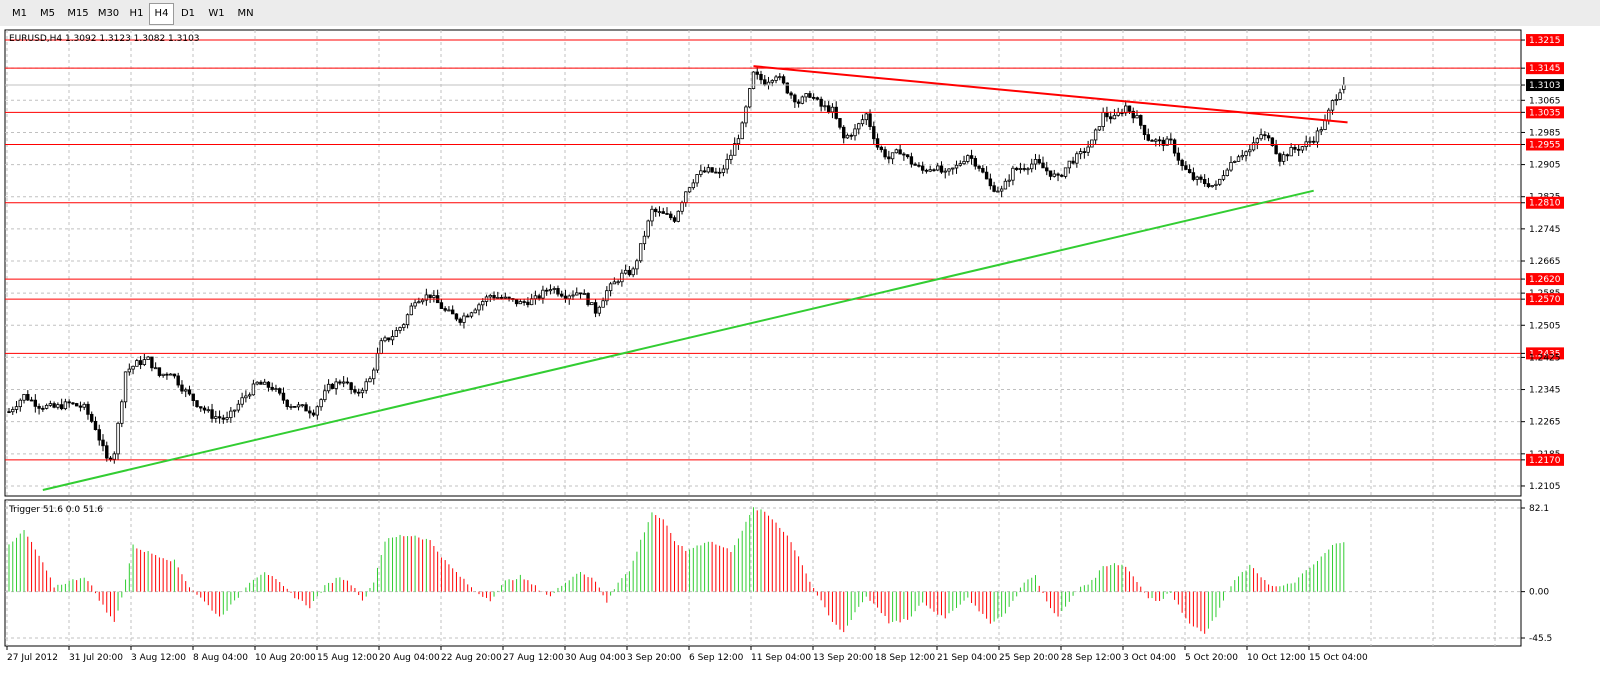 This screenshot has height=673, width=1600. I want to click on timeframe-d1-button: D1, so click(188, 13).